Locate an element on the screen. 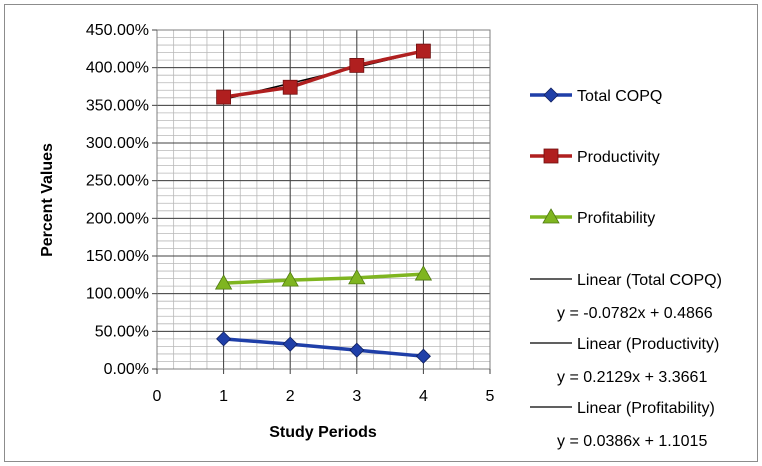  legend-trendline-label-2: Linear (Profitability) is located at coordinates (646, 408).